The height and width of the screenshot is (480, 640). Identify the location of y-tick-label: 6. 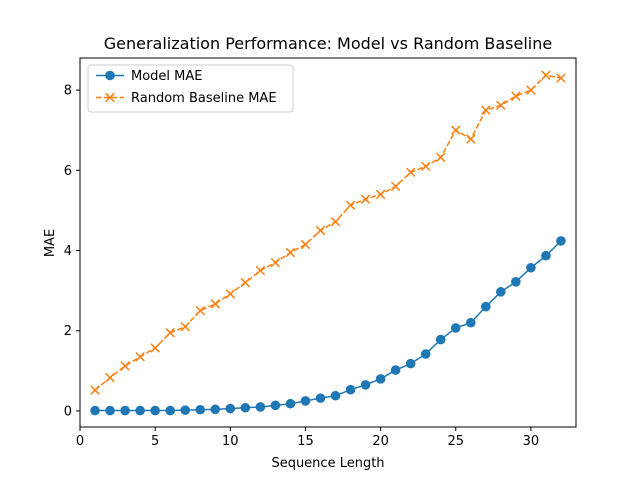
(68, 171).